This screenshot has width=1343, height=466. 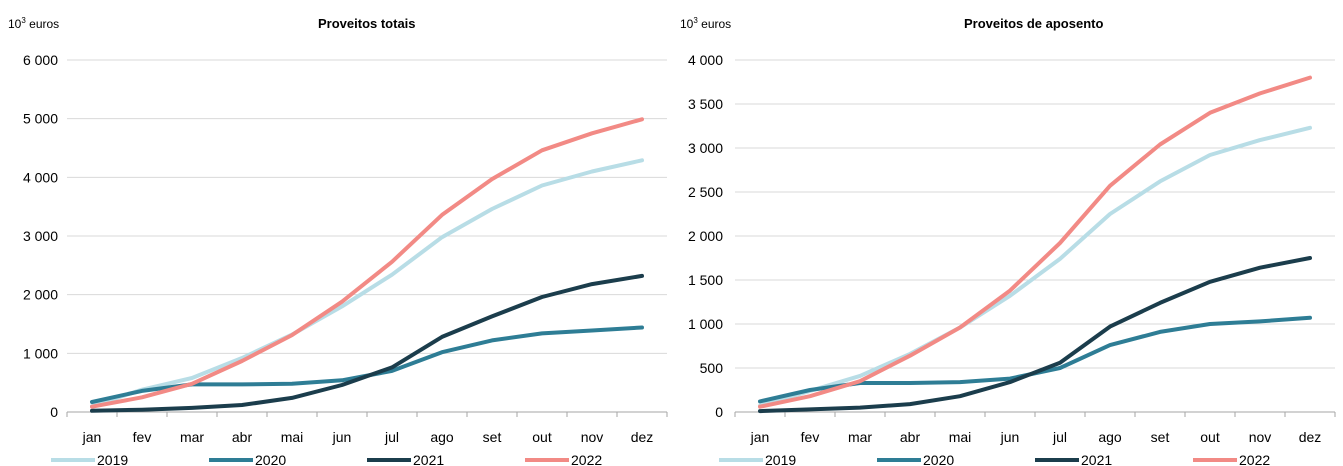 I want to click on chart-title: Proveitos totais, so click(x=367, y=23).